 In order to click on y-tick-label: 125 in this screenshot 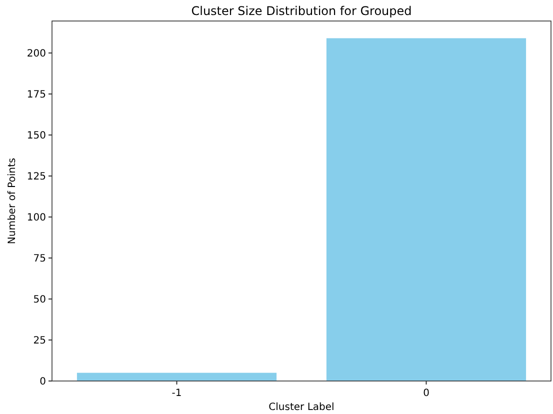, I will do `click(36, 176)`.